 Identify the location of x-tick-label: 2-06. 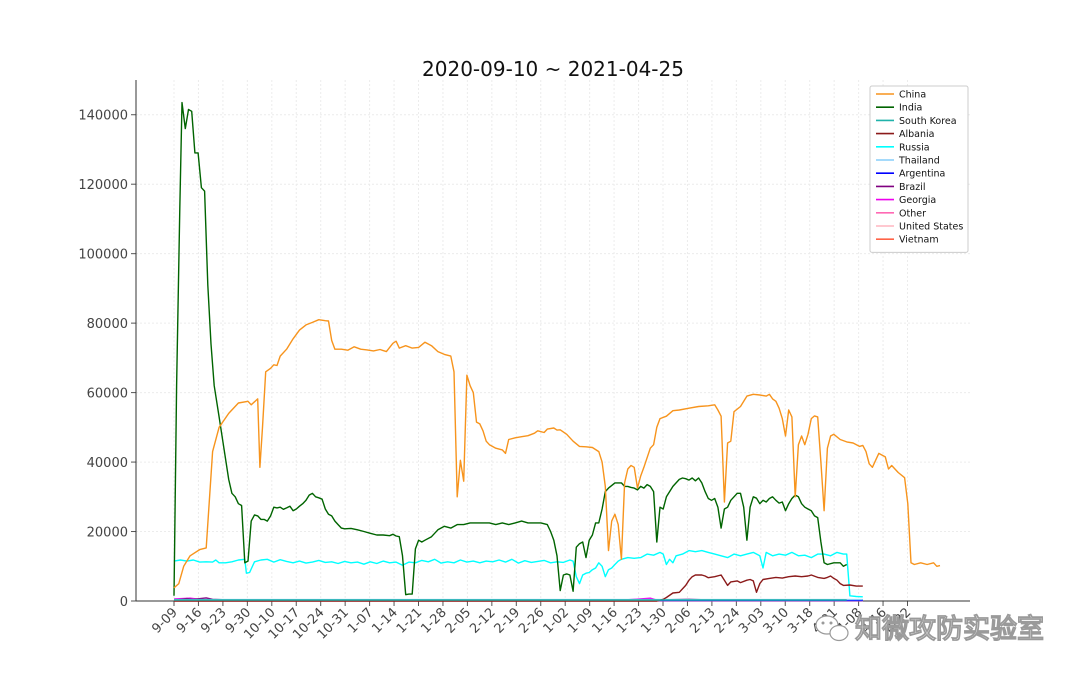
(678, 620).